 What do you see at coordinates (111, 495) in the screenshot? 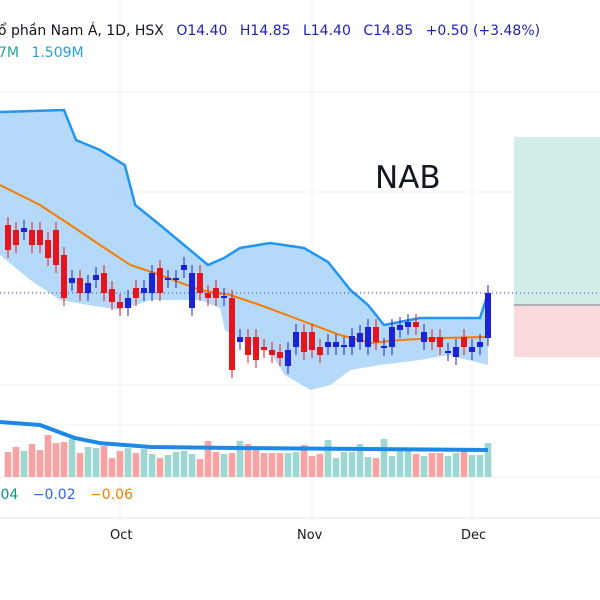
I see `indicator-value-3: −0.06` at bounding box center [111, 495].